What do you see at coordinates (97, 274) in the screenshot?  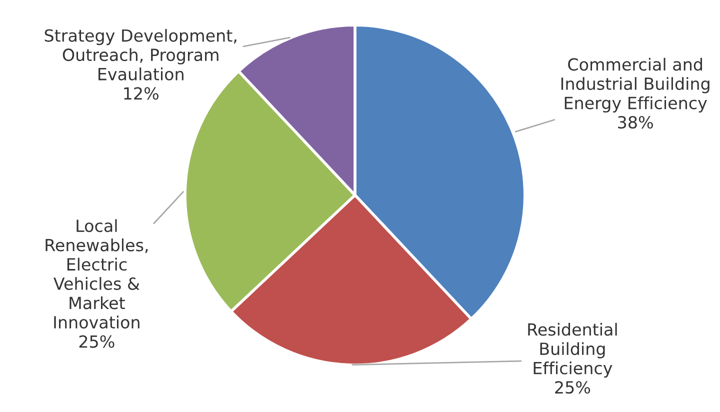 I see `slice-label: Local Renewables, Electric Vehicles & Market Innovation` at bounding box center [97, 274].